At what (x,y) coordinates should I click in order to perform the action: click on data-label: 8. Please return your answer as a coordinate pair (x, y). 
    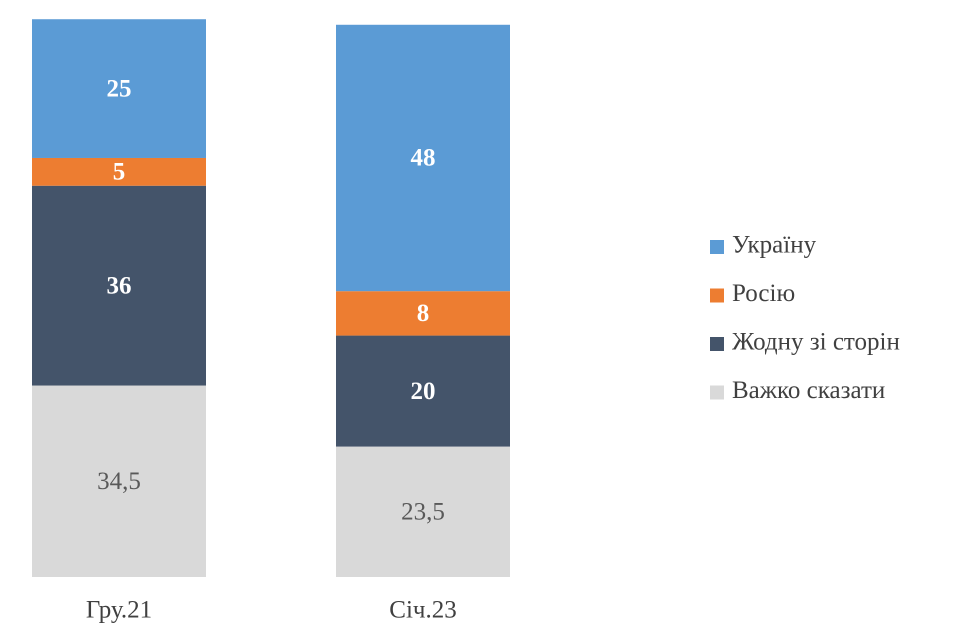
    Looking at the image, I should click on (423, 313).